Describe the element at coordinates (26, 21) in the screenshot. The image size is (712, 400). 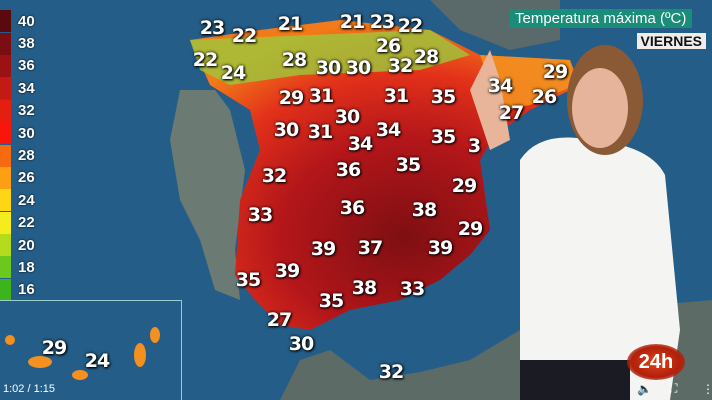
I see `legend-label: 40` at that location.